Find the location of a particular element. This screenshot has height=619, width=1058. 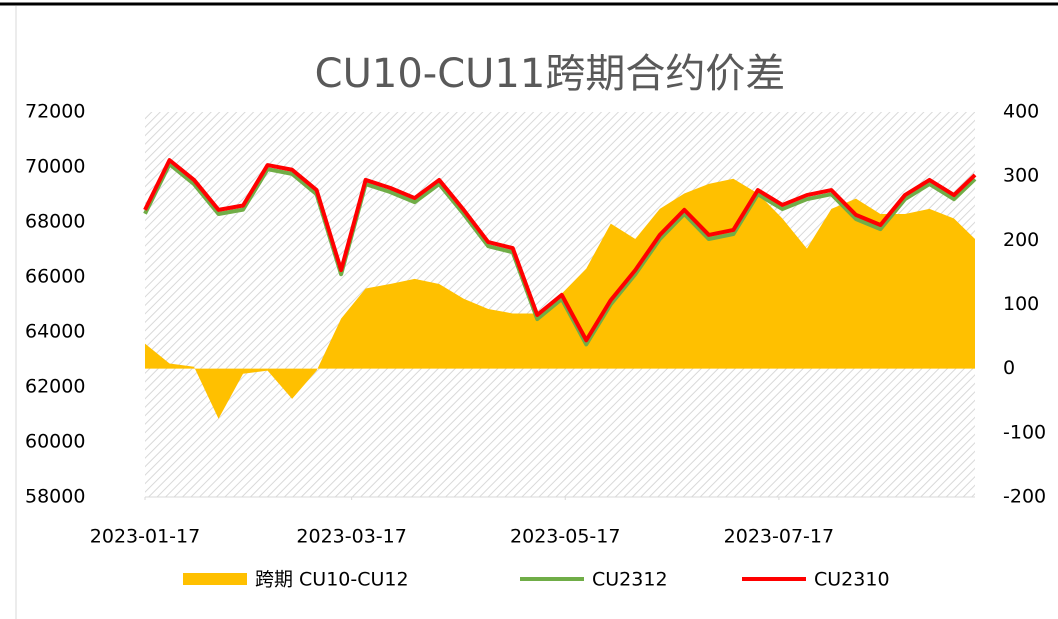

legend-swatch is located at coordinates (215, 579).